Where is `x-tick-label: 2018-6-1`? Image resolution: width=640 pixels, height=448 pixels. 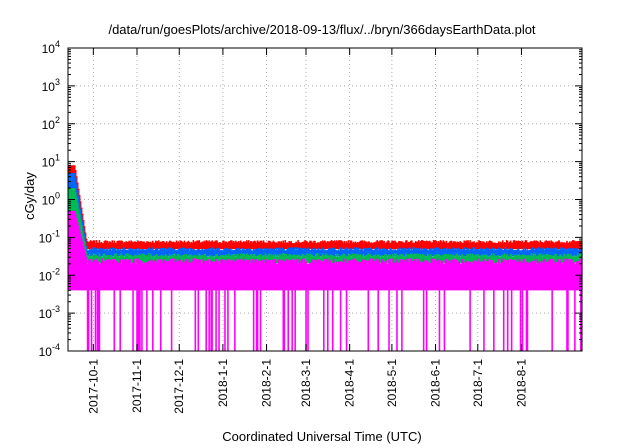 x-tick-label: 2018-6-1 is located at coordinates (436, 383).